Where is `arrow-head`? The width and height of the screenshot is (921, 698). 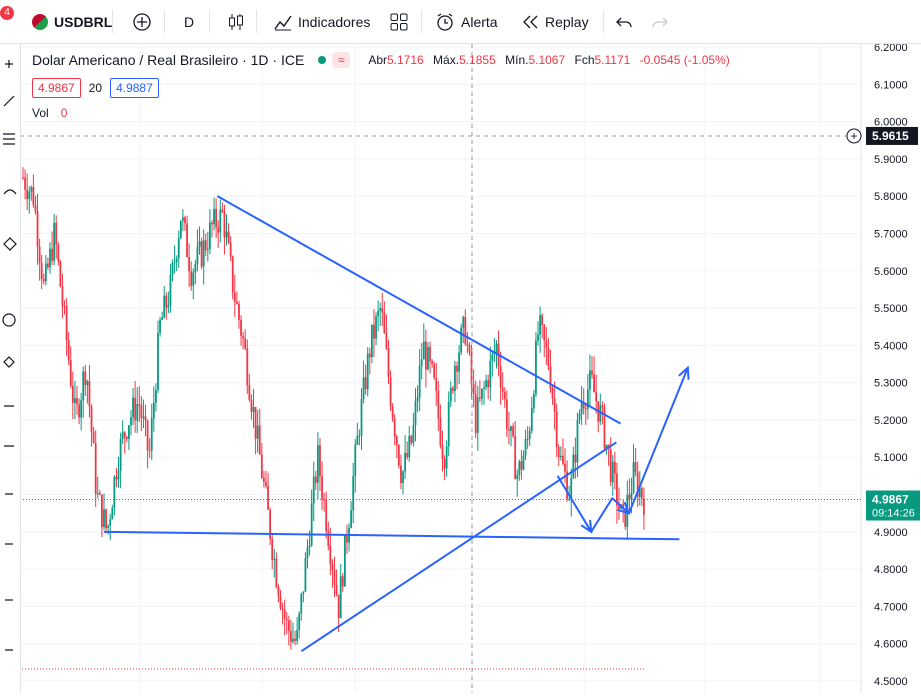
arrow-head is located at coordinates (624, 508).